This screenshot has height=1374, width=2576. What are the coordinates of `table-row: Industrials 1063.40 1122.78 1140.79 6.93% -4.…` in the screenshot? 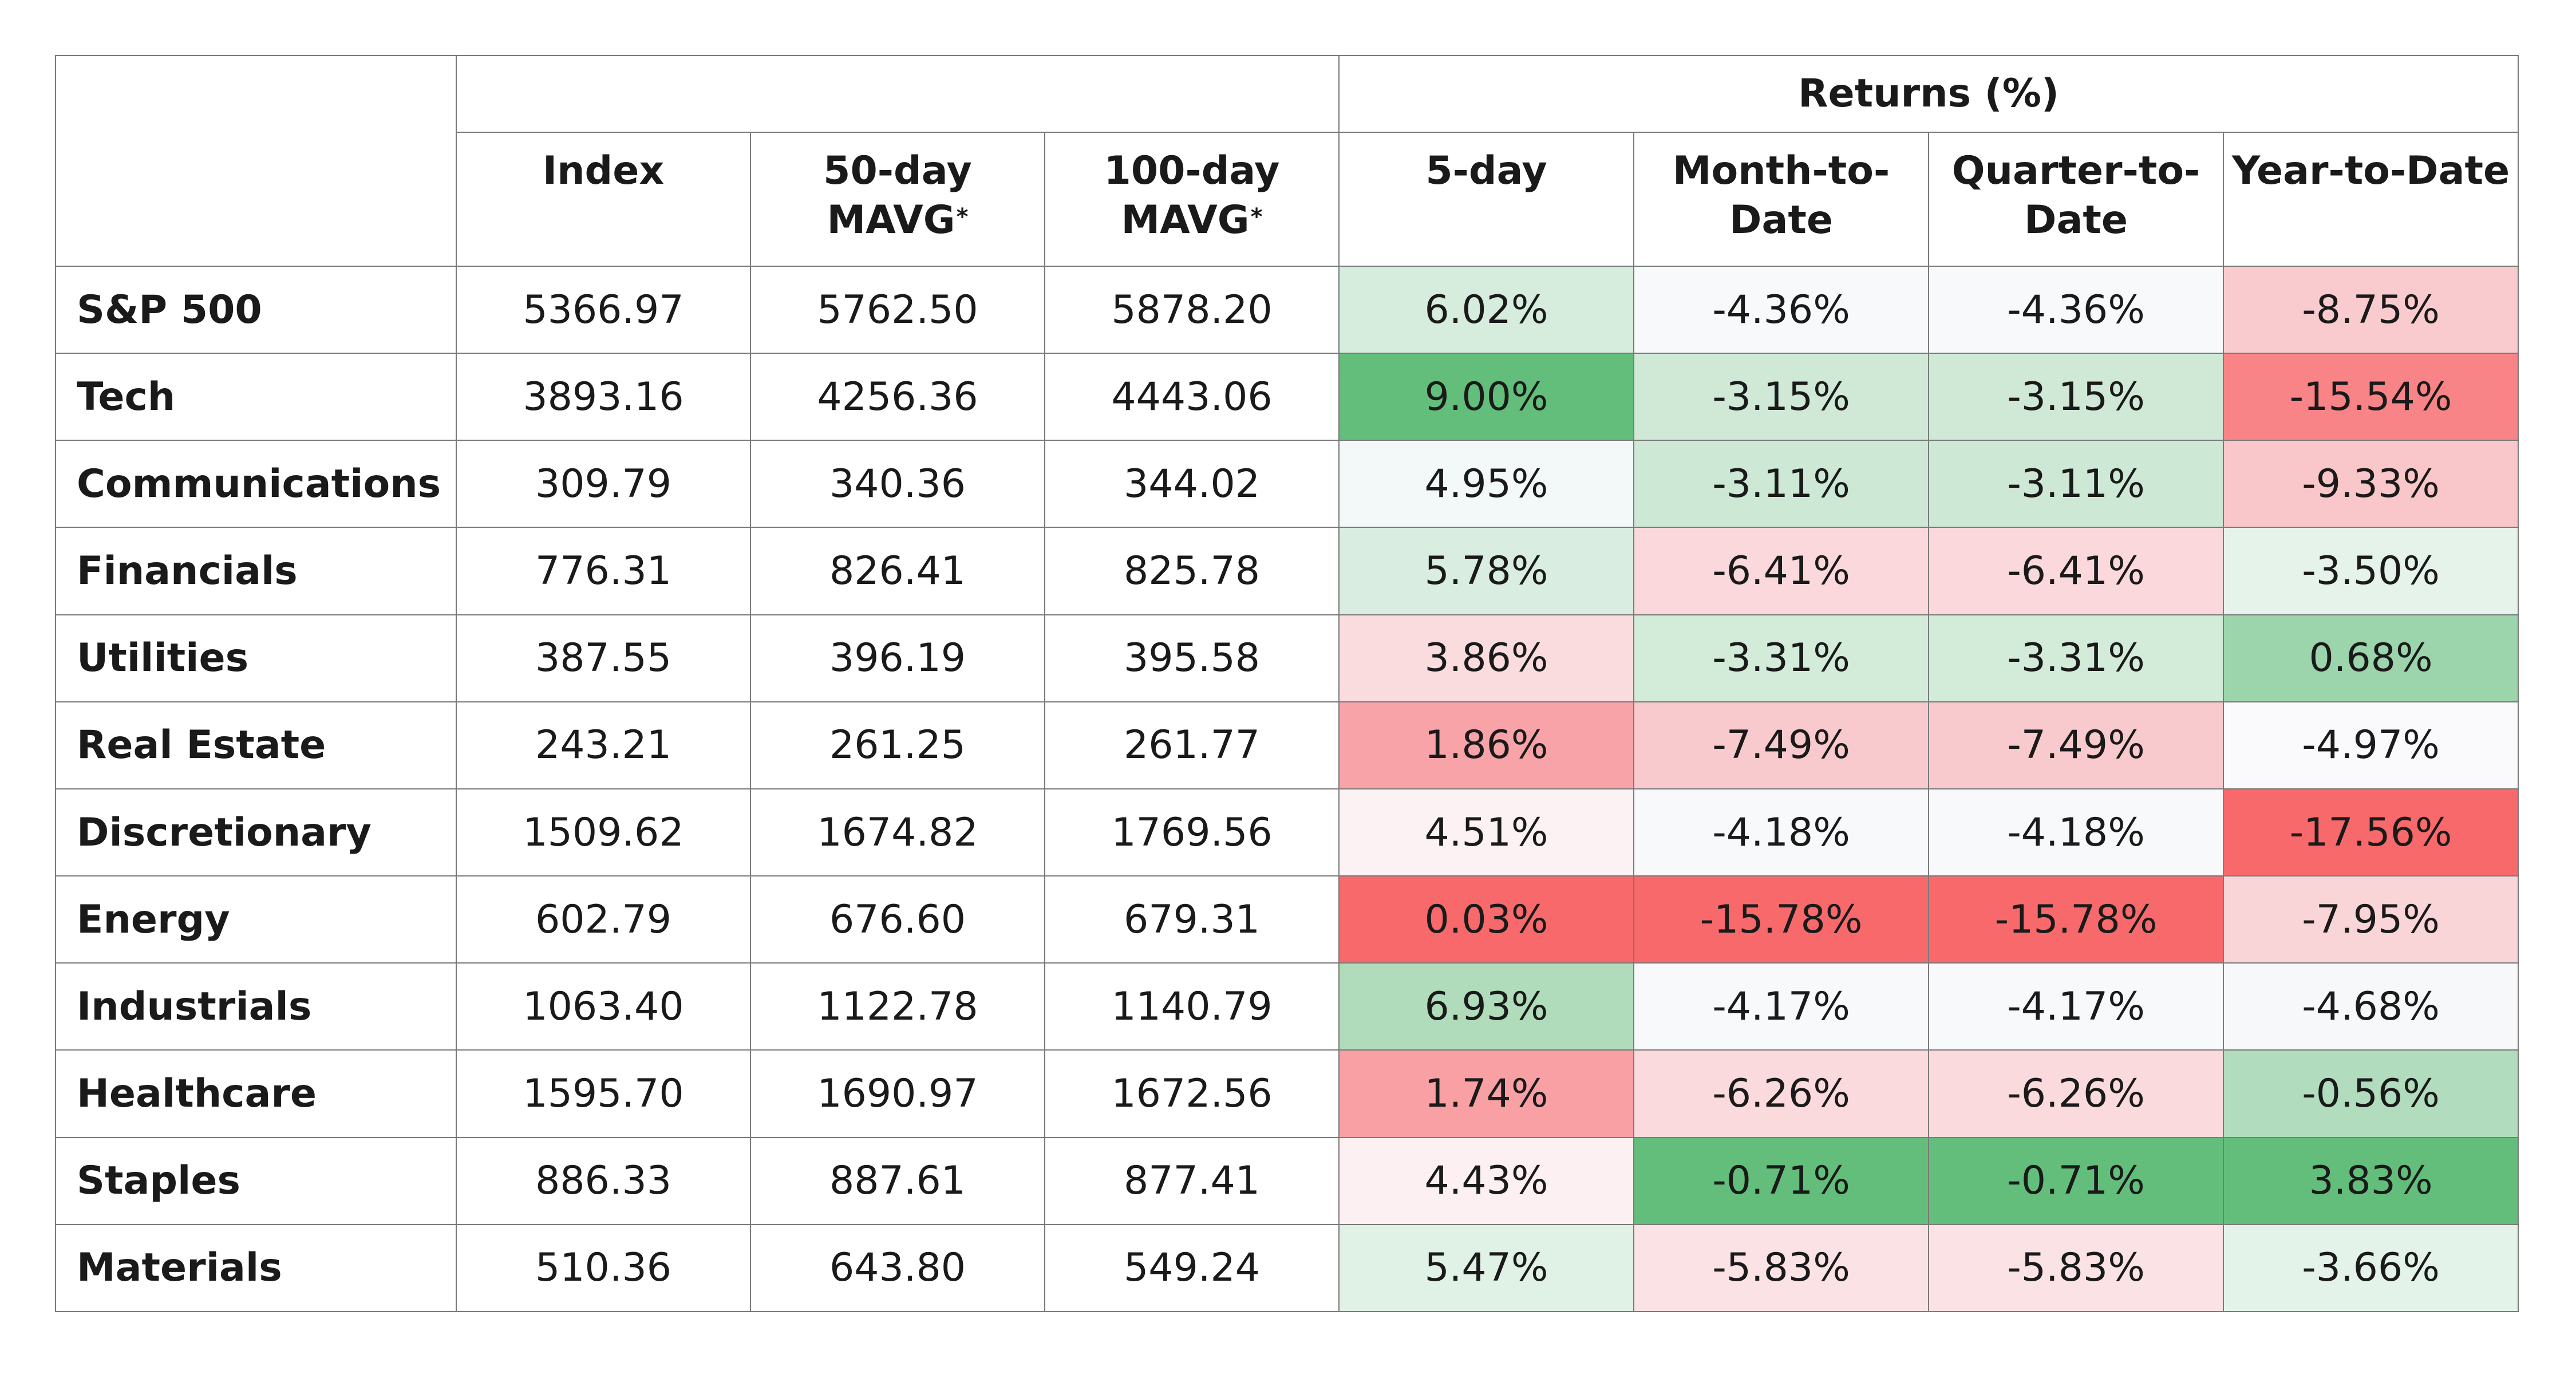 It's located at (1287, 1006).